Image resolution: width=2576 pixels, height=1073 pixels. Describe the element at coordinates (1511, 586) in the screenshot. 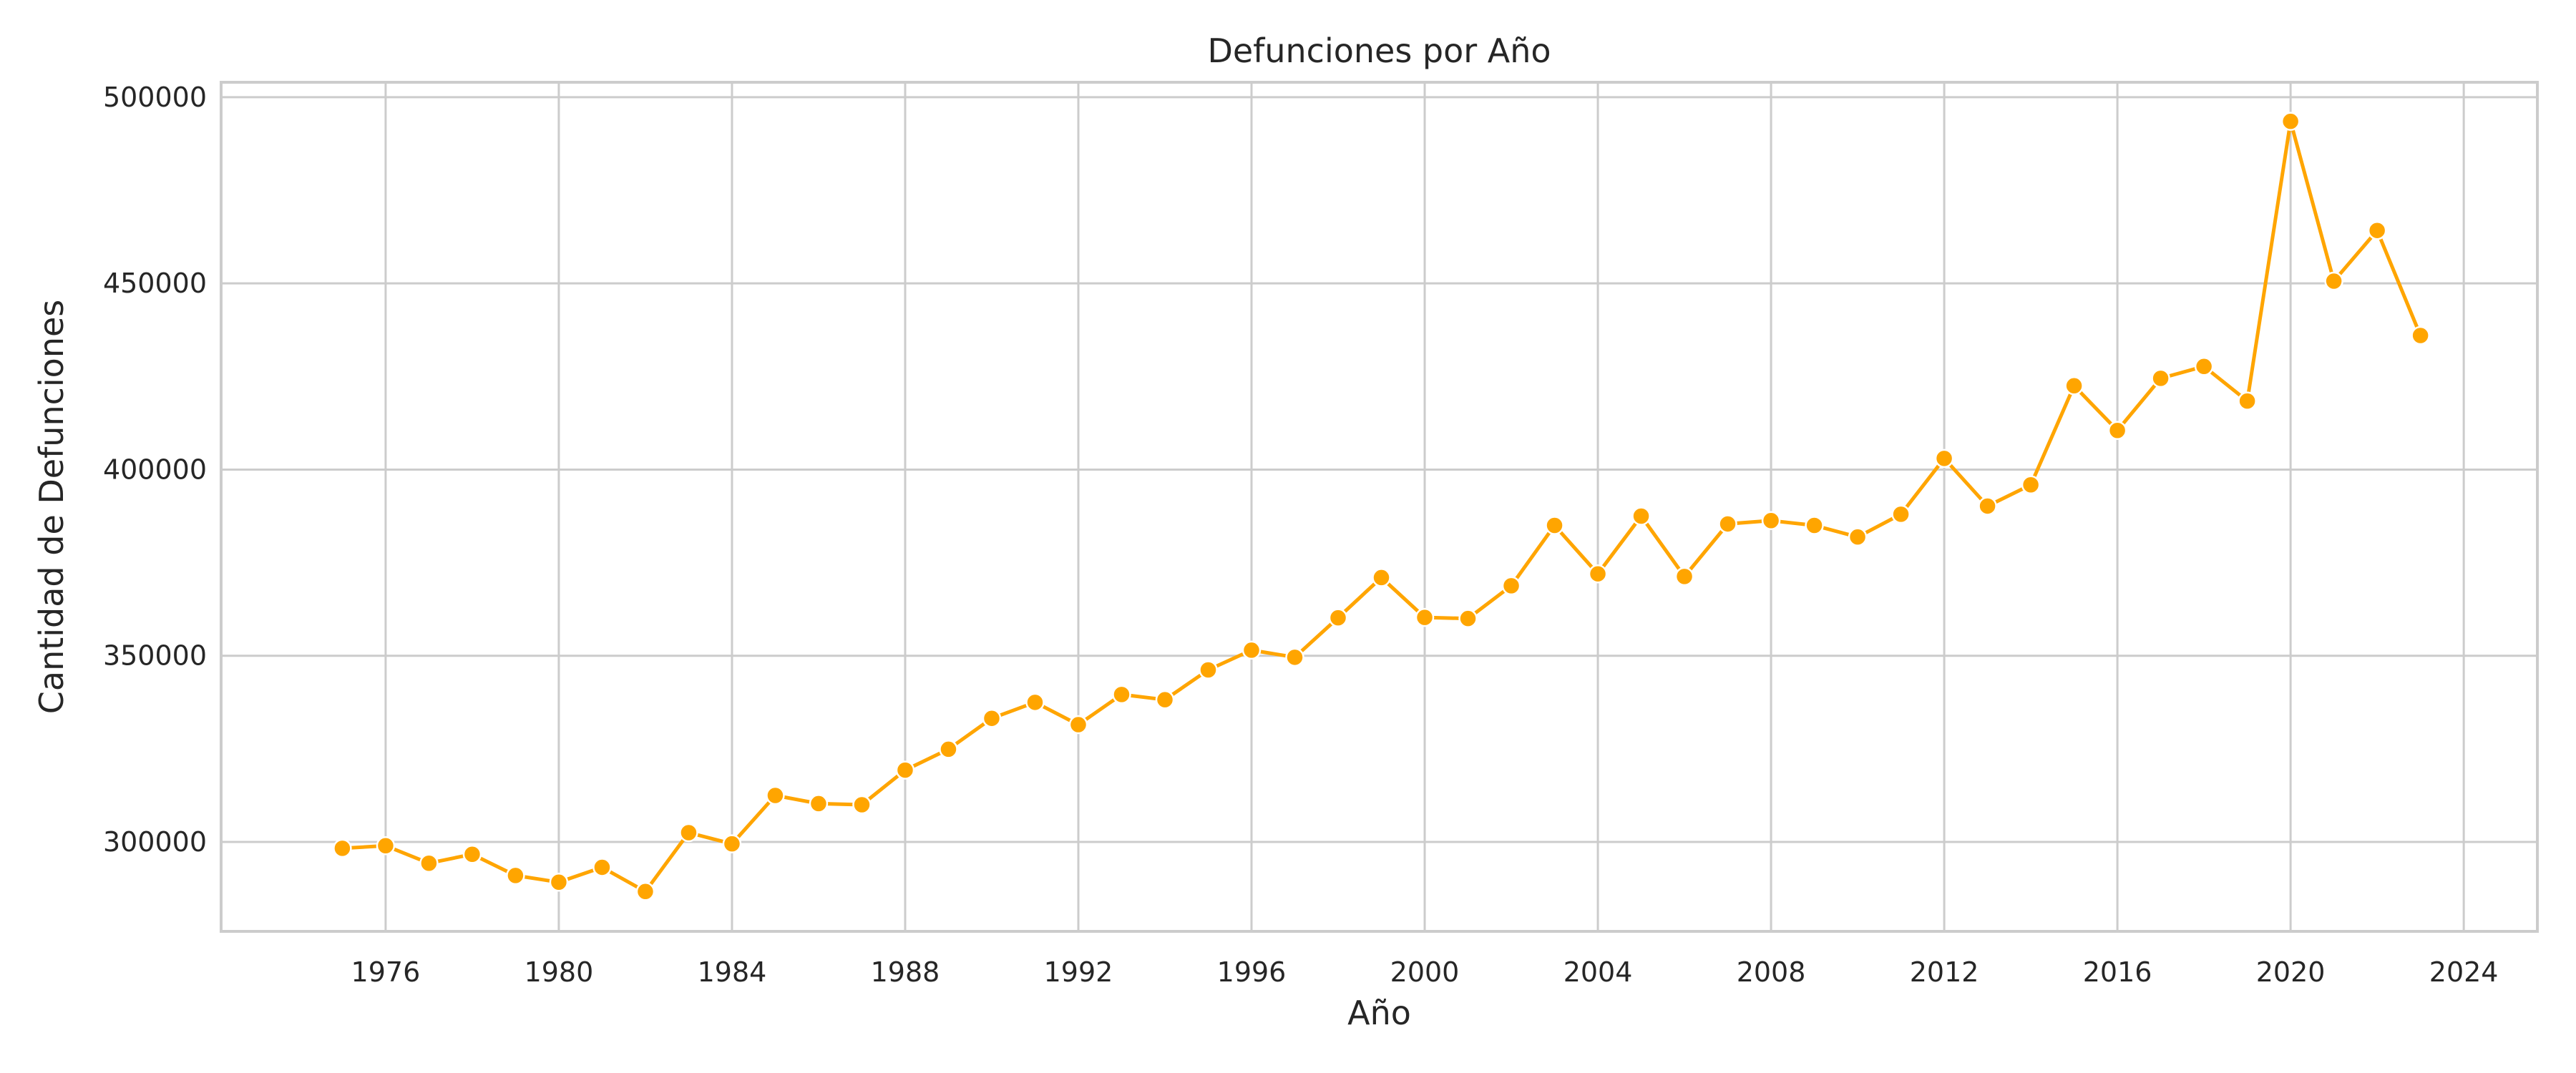

I see `data-point-2002` at that location.